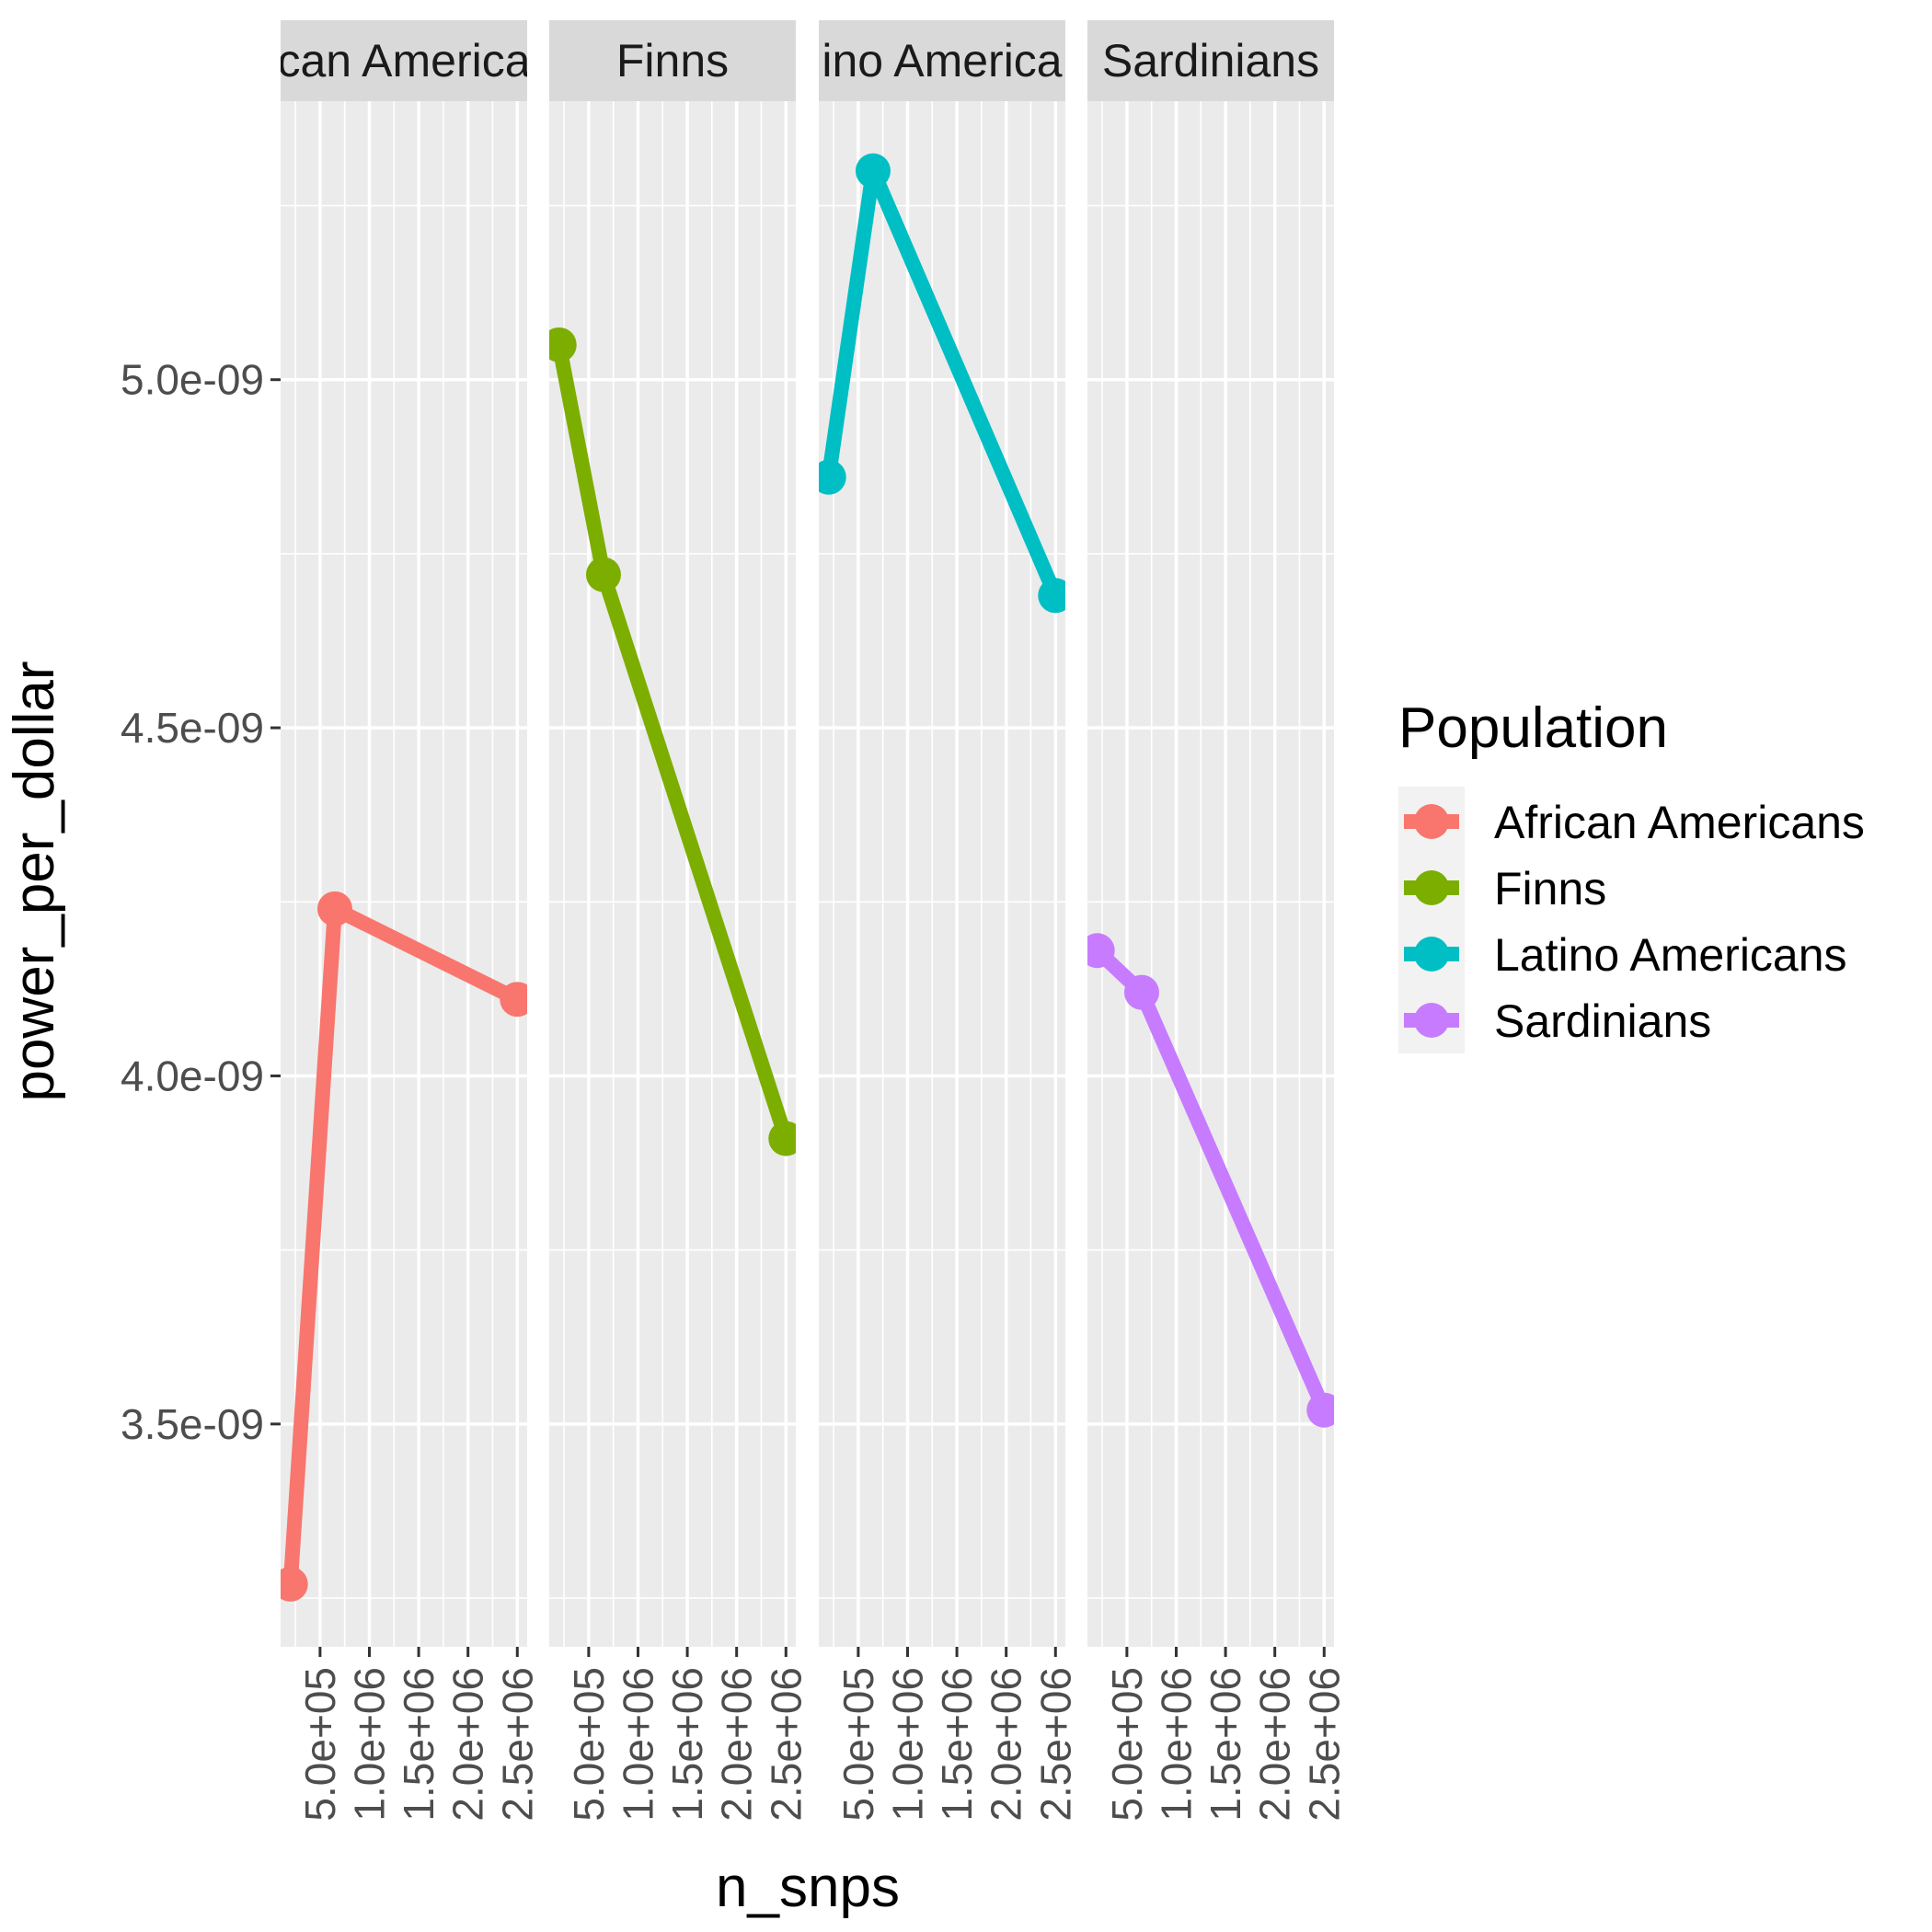 This screenshot has width=1932, height=1932. I want to click on legend-item: Finns, so click(1505, 888).